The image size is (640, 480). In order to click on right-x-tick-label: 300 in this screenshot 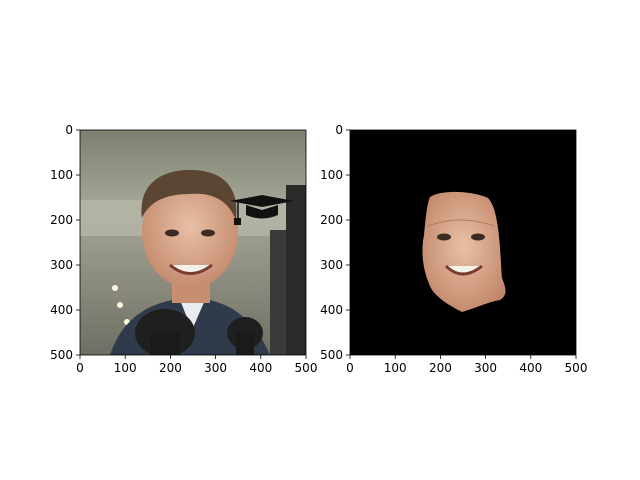, I will do `click(485, 368)`.